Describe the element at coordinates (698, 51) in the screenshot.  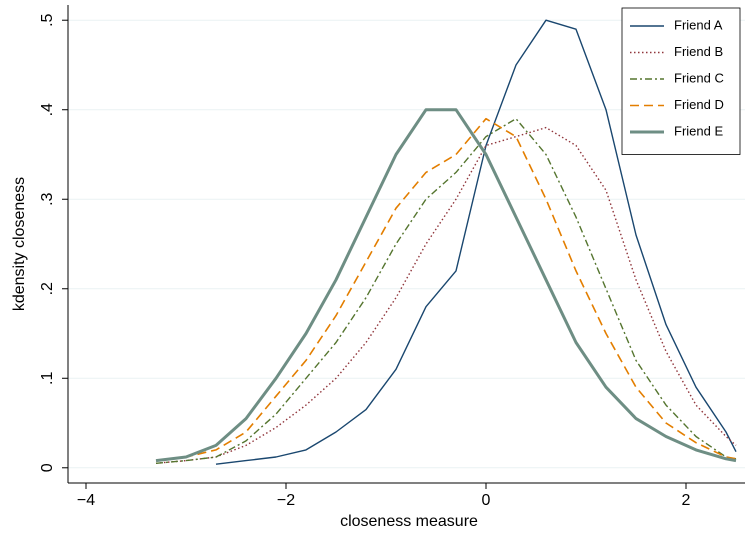
I see `legend-label: Friend B` at that location.